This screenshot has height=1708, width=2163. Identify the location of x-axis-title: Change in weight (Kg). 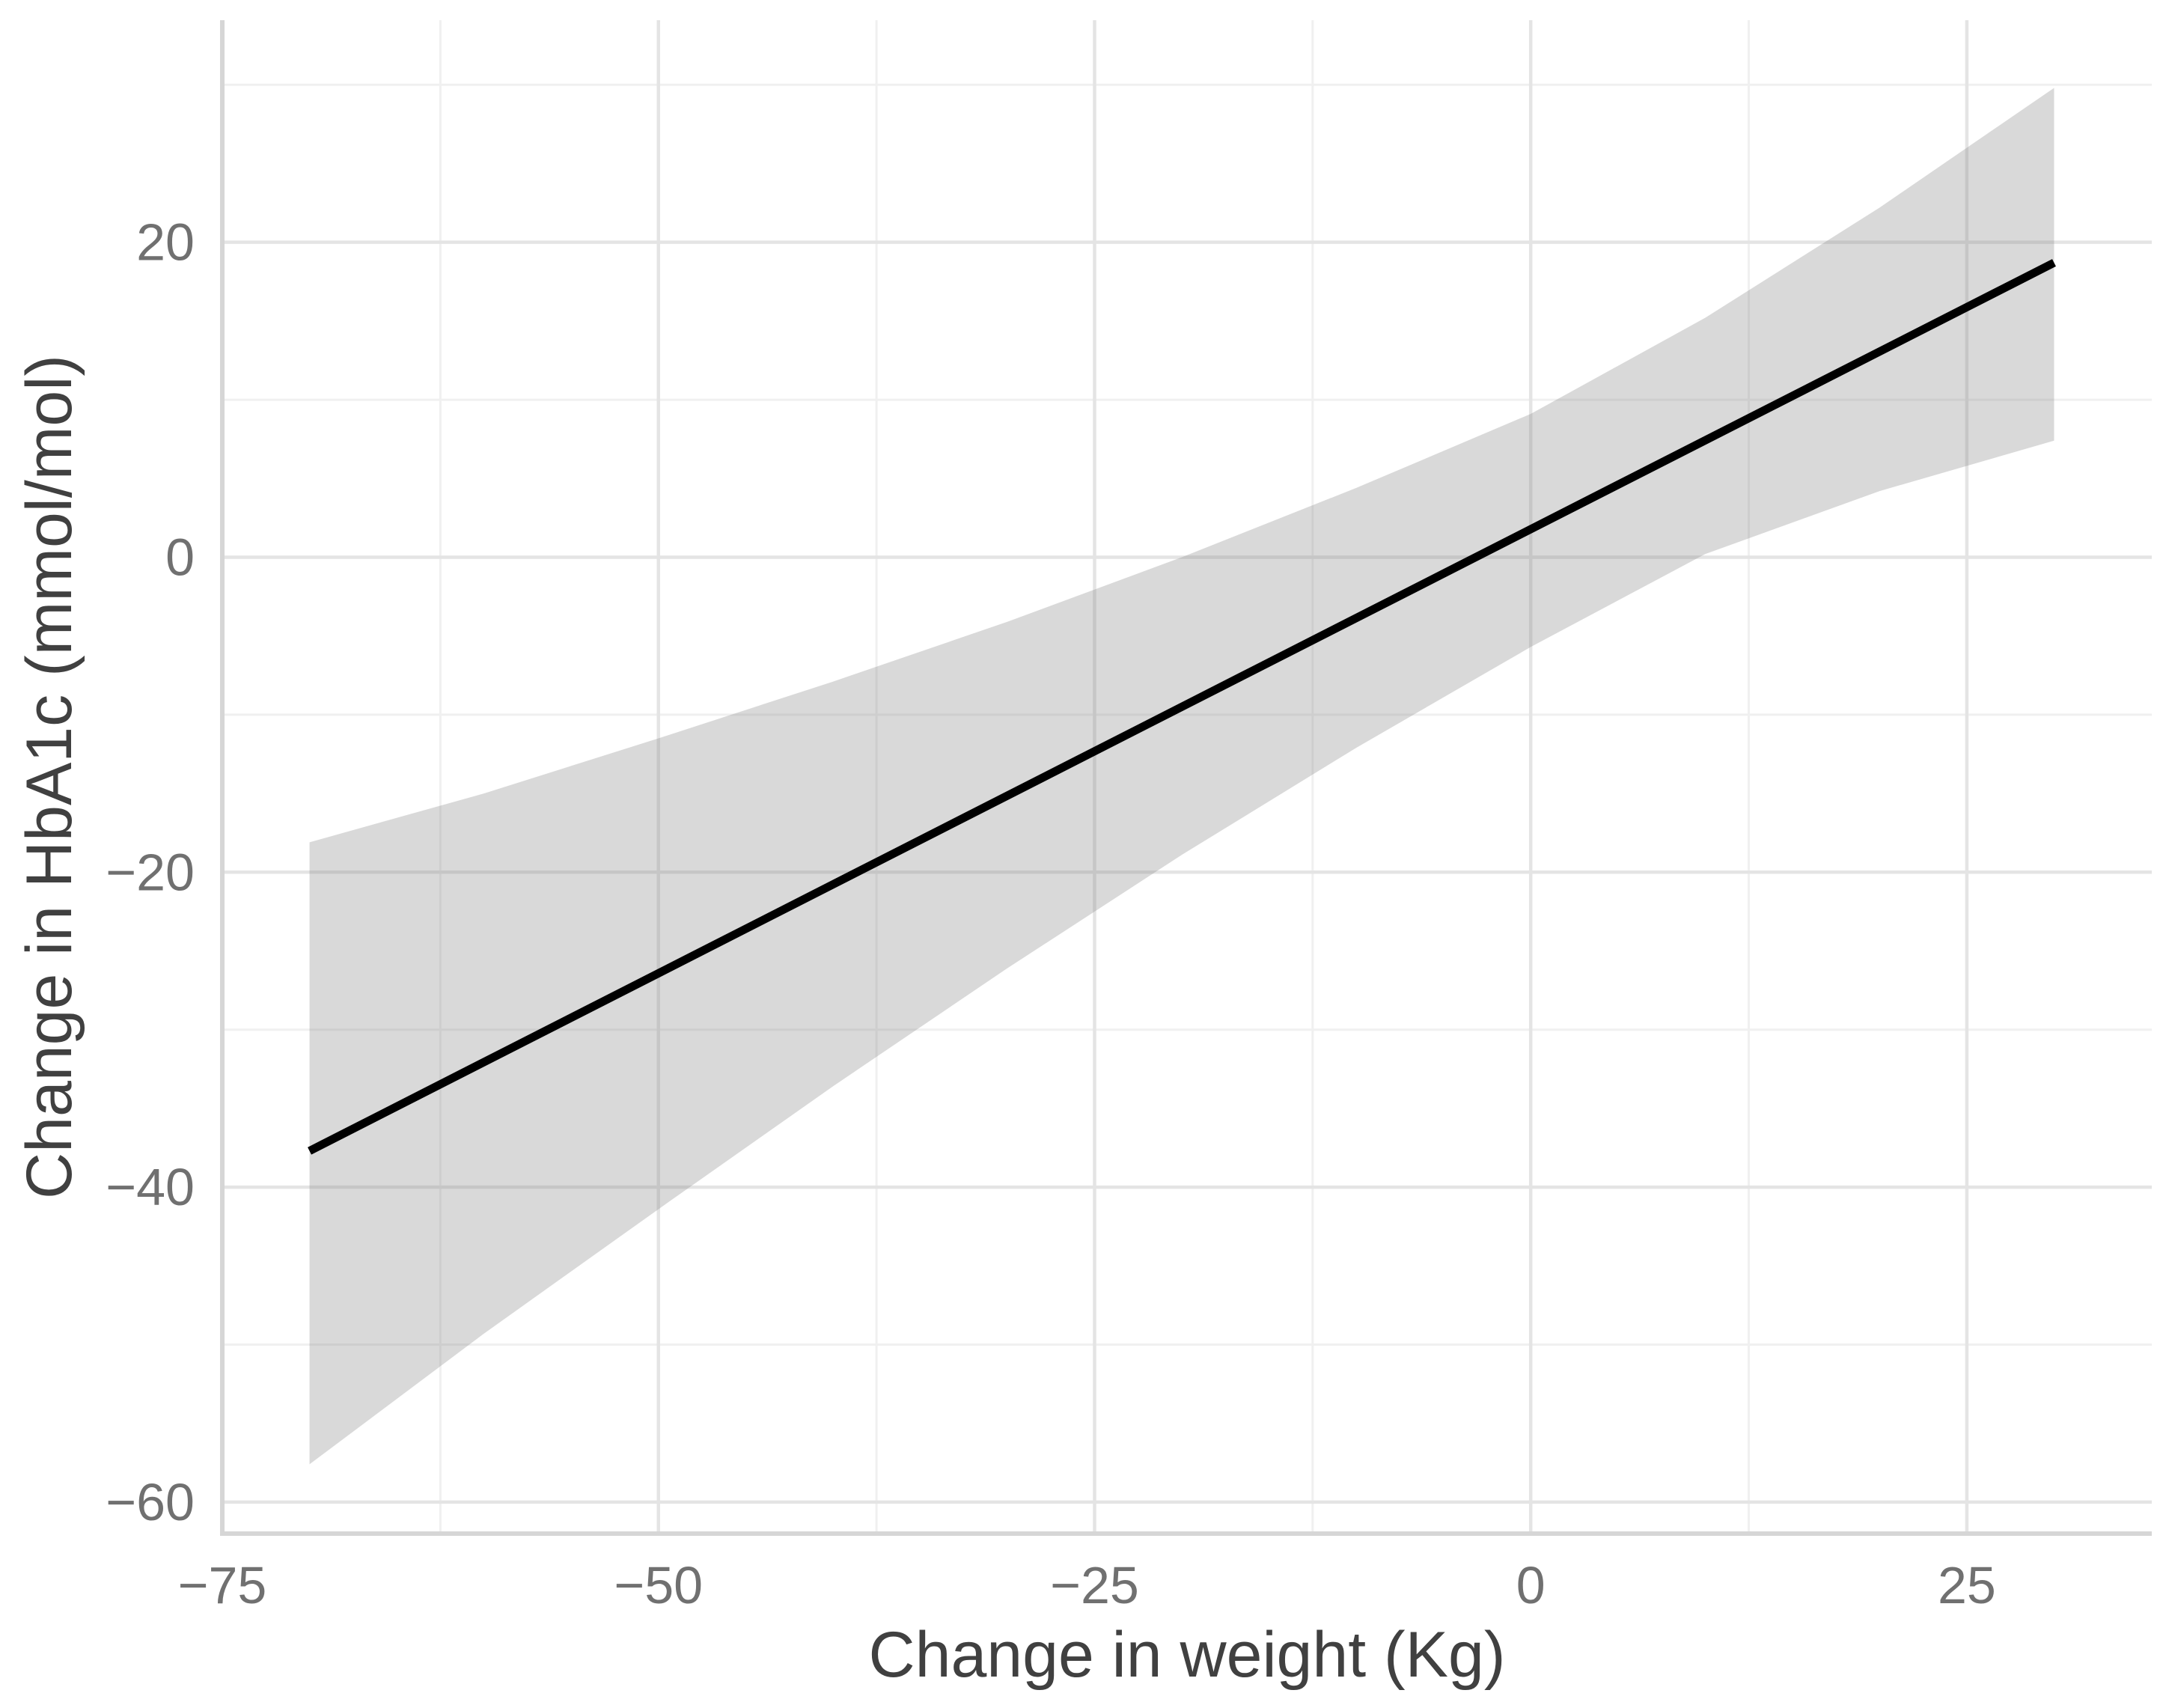
(1187, 1655).